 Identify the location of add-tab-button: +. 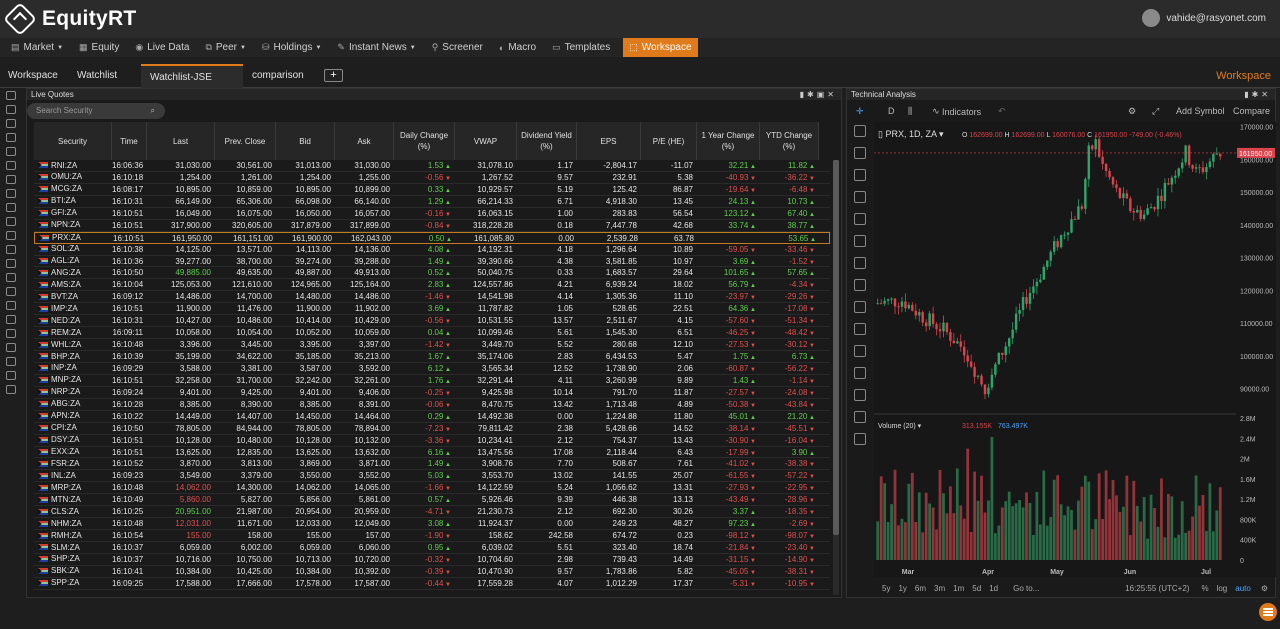
(333, 75).